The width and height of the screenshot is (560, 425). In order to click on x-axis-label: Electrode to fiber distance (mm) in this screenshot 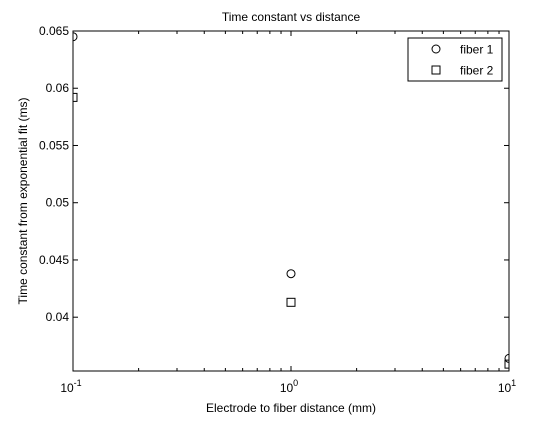, I will do `click(291, 408)`.